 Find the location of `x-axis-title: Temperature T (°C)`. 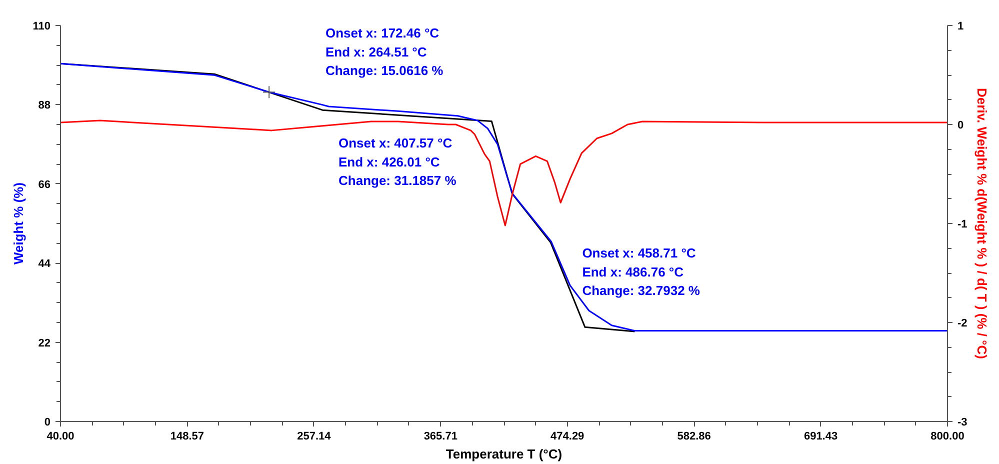

x-axis-title: Temperature T (°C) is located at coordinates (504, 454).